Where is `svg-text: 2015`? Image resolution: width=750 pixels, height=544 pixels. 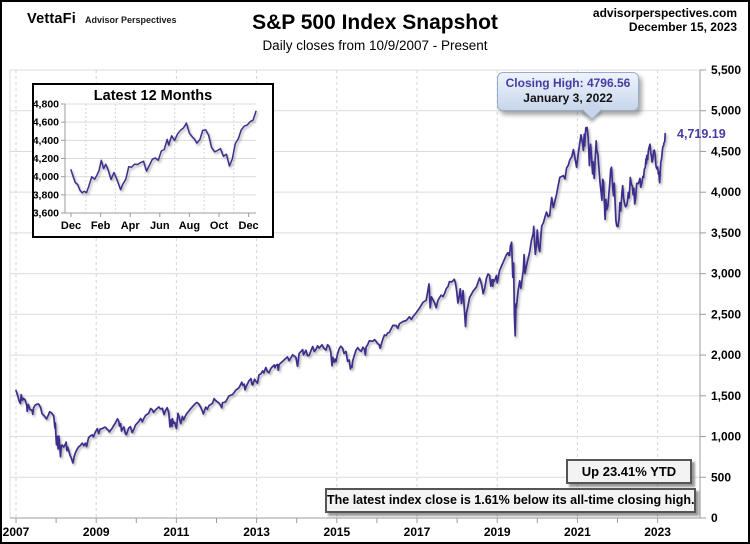
svg-text: 2015 is located at coordinates (336, 532).